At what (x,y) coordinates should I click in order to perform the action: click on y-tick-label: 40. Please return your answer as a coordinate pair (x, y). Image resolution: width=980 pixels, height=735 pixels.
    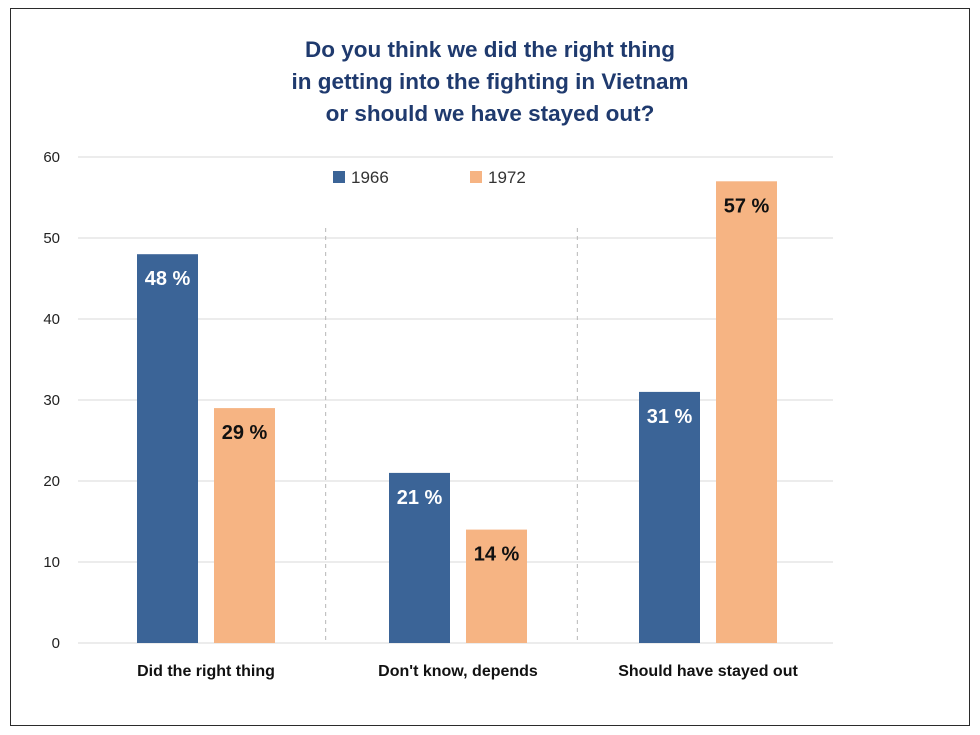
    Looking at the image, I should click on (51, 319).